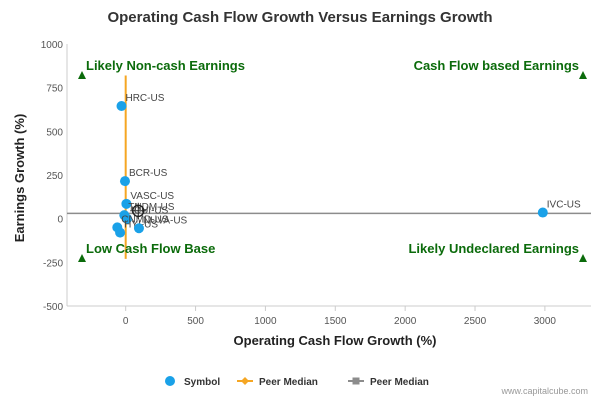 The width and height of the screenshot is (600, 400). I want to click on data-point-label: VASC-US, so click(152, 196).